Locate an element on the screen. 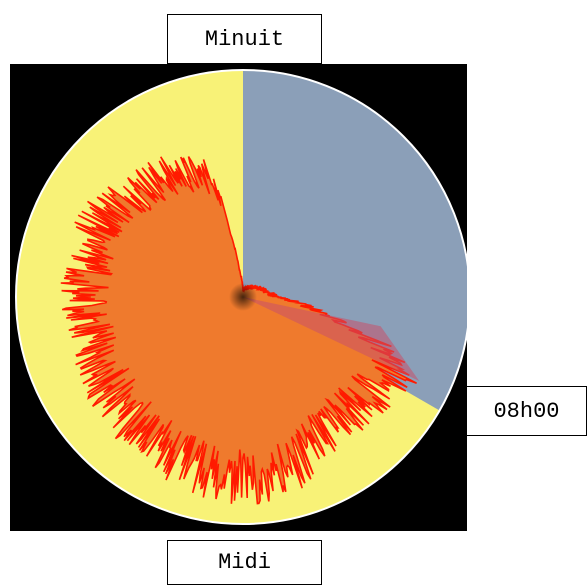 The height and width of the screenshot is (585, 587). label-midnight: Minuit is located at coordinates (244, 39).